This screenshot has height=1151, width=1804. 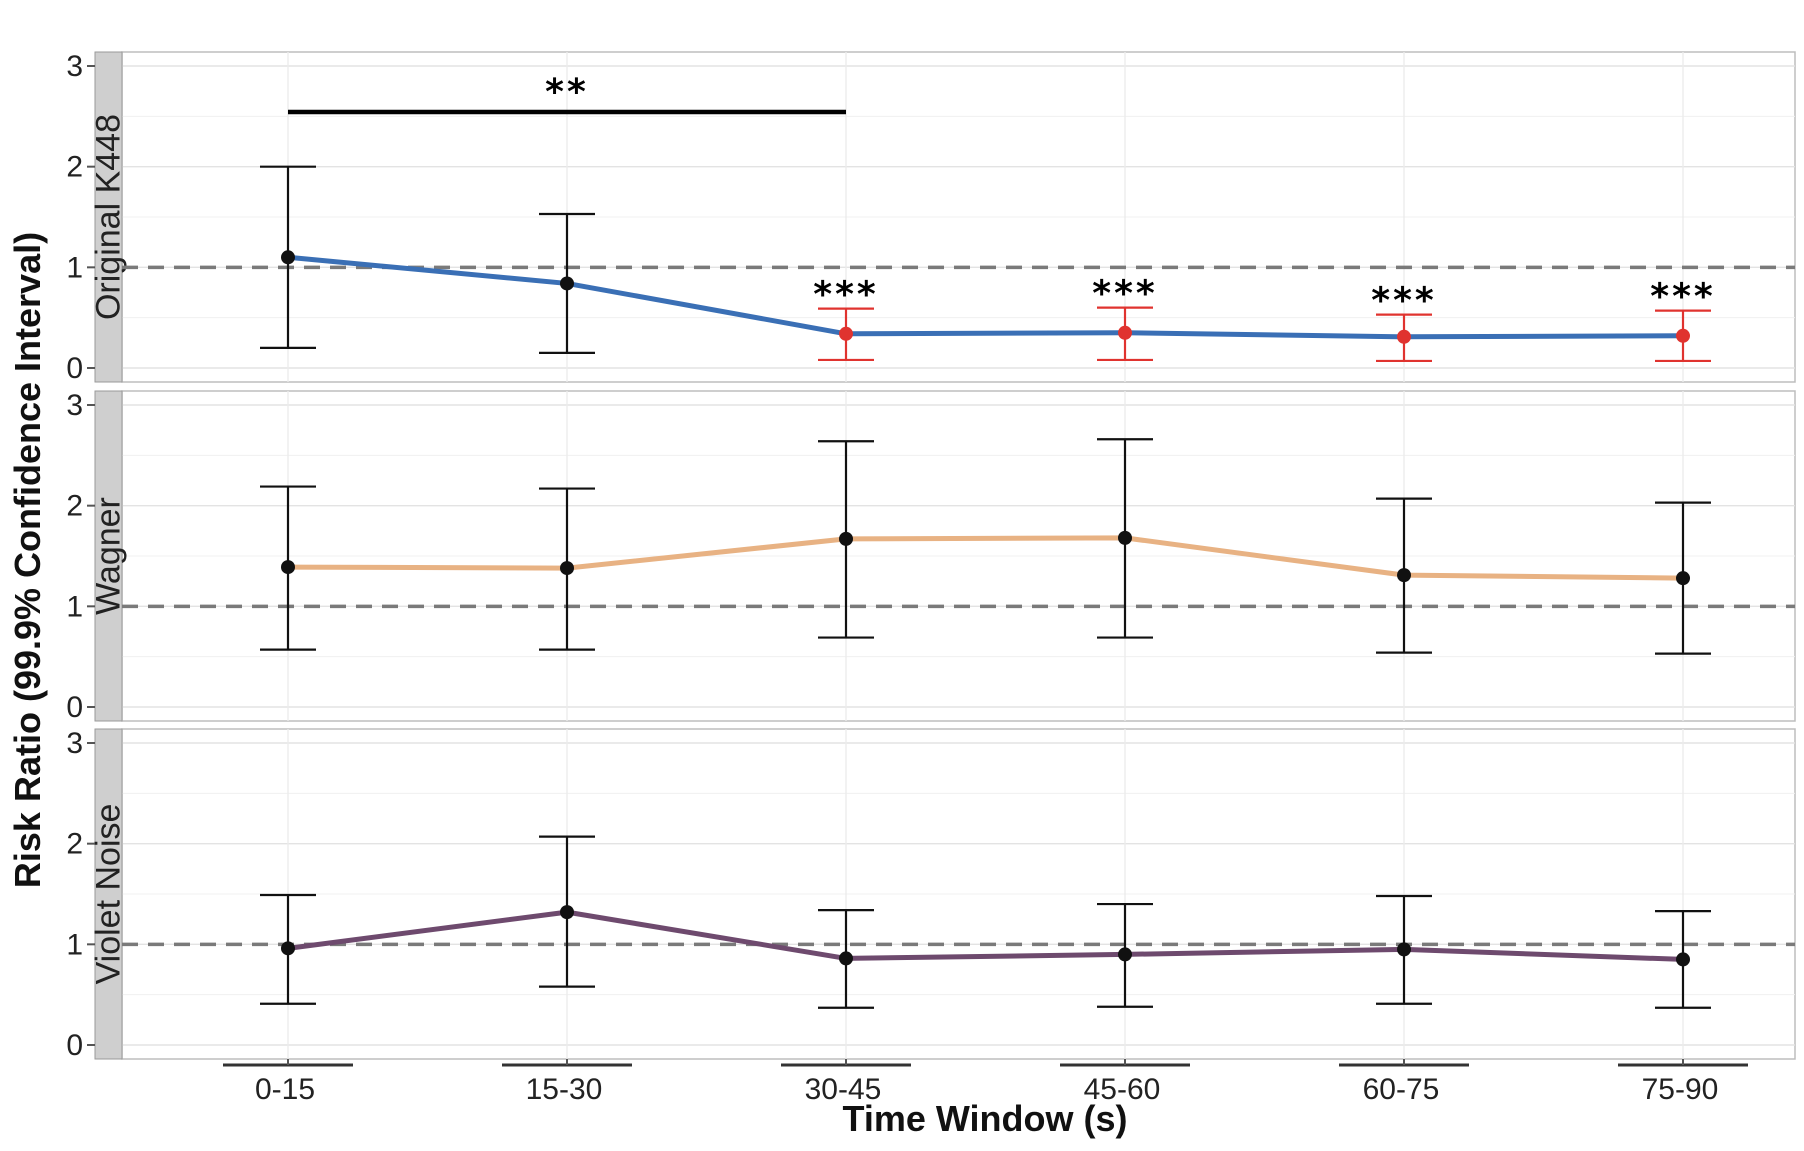 I want to click on x-tick-label: 60-75, so click(x=1401, y=1089).